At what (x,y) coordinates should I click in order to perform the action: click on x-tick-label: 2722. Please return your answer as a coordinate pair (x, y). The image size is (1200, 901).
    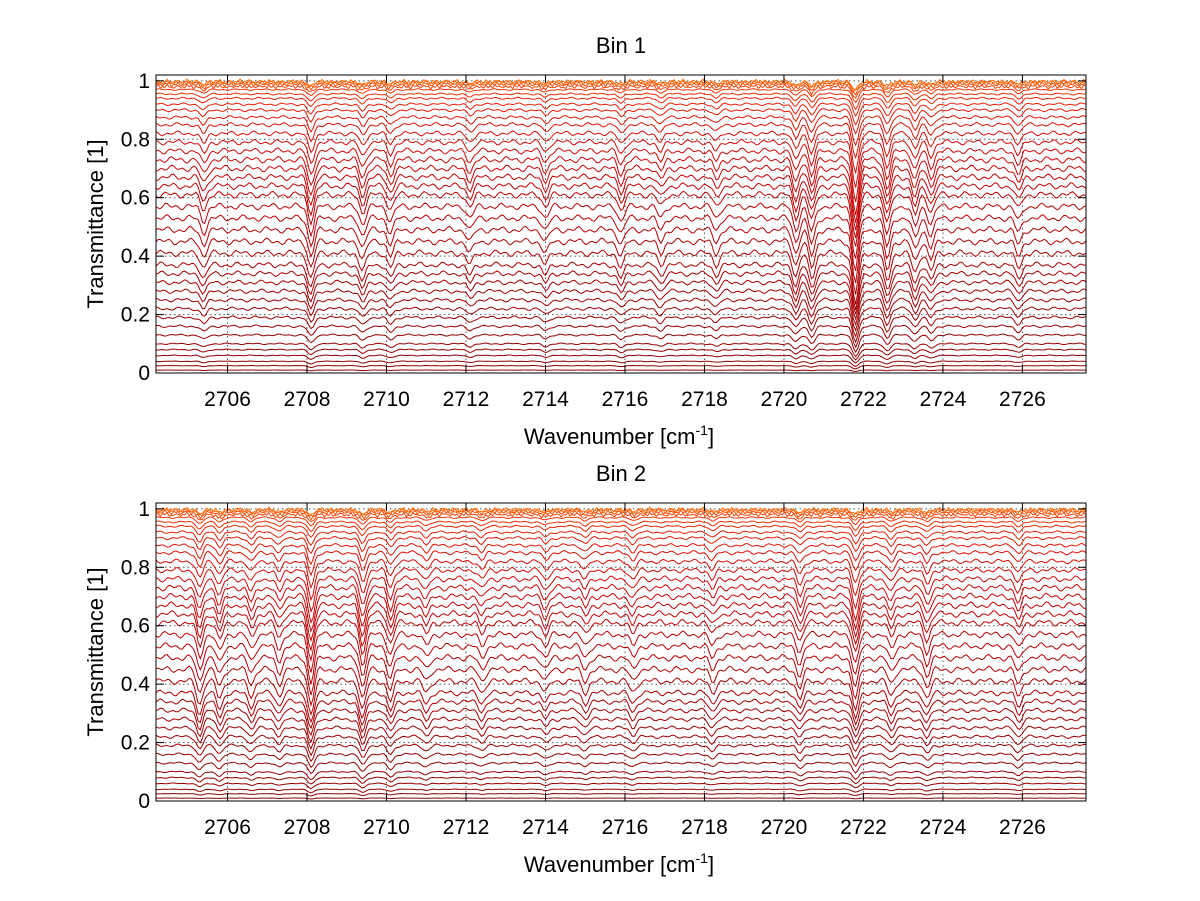
    Looking at the image, I should click on (863, 399).